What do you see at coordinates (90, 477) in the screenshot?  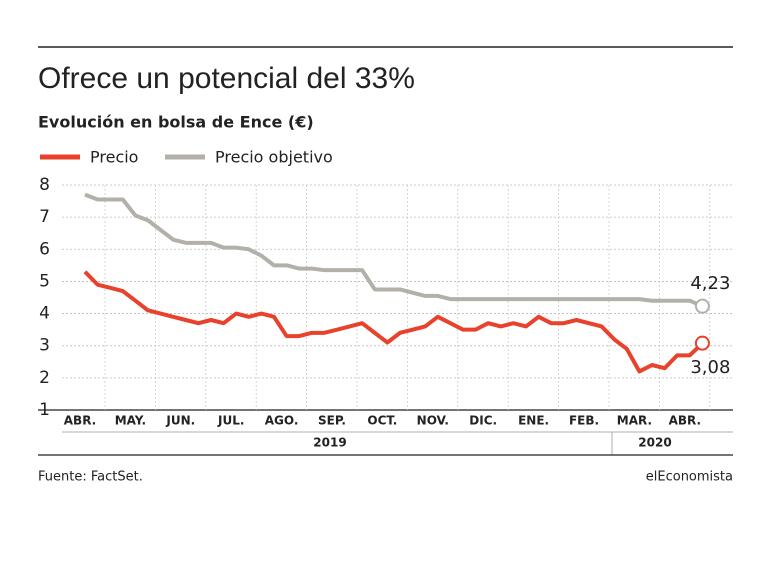 I see `source: Fuente: FactSet.` at bounding box center [90, 477].